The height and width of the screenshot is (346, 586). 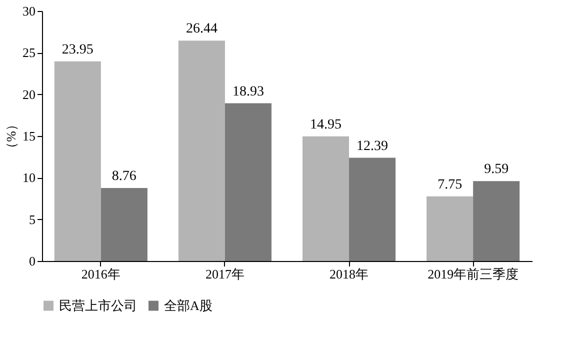 What do you see at coordinates (450, 184) in the screenshot?
I see `data-label: 7.75` at bounding box center [450, 184].